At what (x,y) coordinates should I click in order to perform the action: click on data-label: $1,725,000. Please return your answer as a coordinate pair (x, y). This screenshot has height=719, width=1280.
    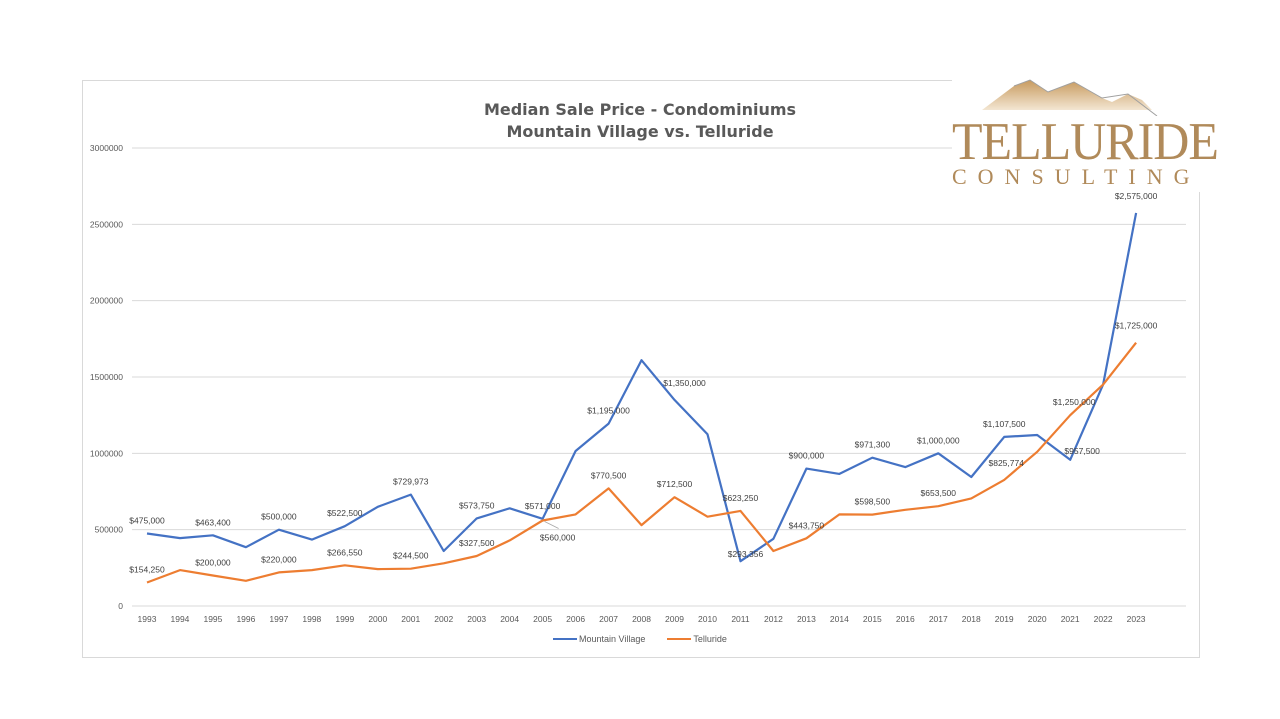
    Looking at the image, I should click on (1136, 326).